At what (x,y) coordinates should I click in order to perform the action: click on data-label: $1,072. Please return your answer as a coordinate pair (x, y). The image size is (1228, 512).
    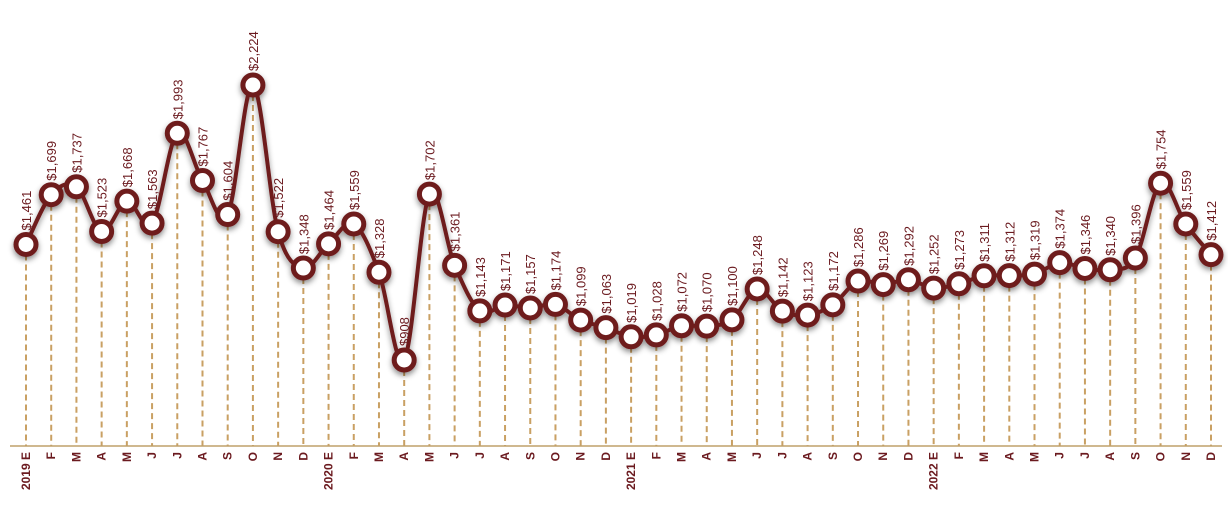
    Looking at the image, I should click on (682, 292).